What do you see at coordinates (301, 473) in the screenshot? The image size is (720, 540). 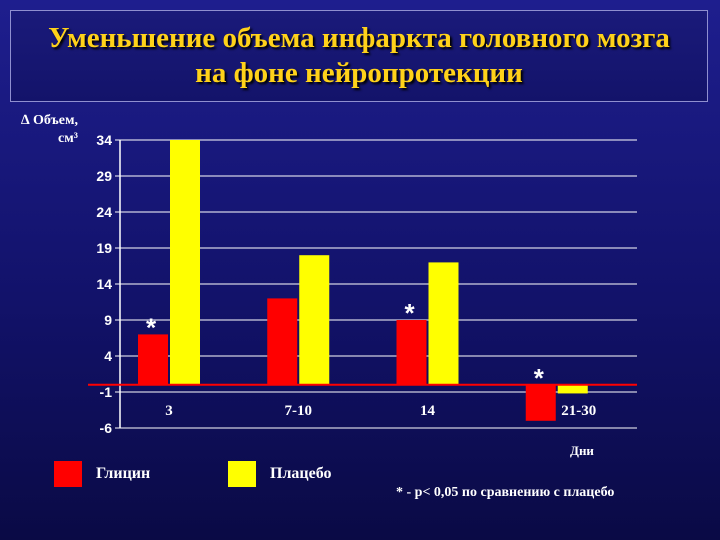 I see `legend-label-placebo: Плацебо` at bounding box center [301, 473].